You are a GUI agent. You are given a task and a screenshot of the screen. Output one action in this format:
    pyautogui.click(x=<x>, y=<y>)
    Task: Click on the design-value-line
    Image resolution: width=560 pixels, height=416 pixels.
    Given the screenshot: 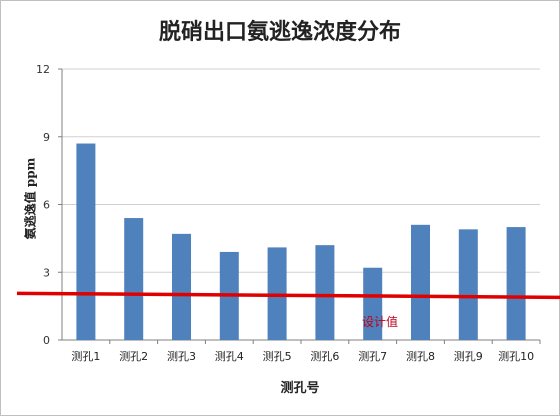 What is the action you would take?
    pyautogui.click(x=288, y=295)
    